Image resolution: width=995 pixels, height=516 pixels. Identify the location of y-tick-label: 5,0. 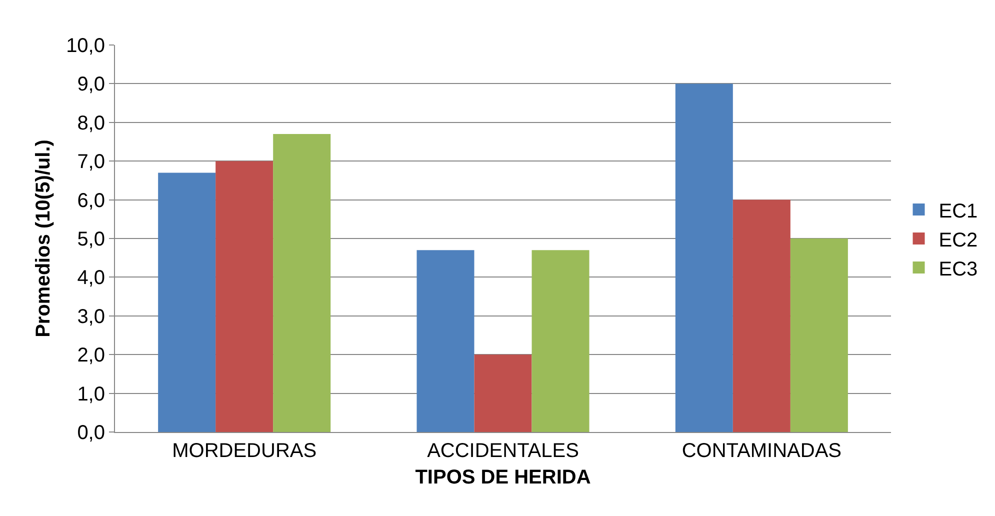
(91, 239).